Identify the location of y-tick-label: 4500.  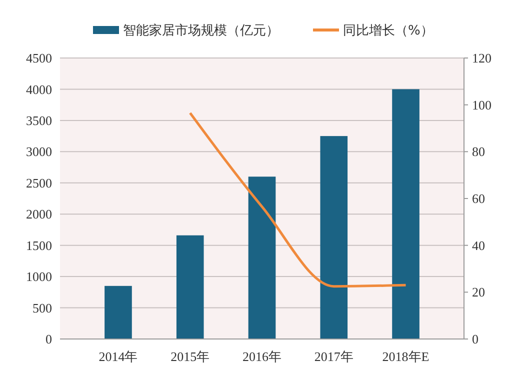
(39, 58).